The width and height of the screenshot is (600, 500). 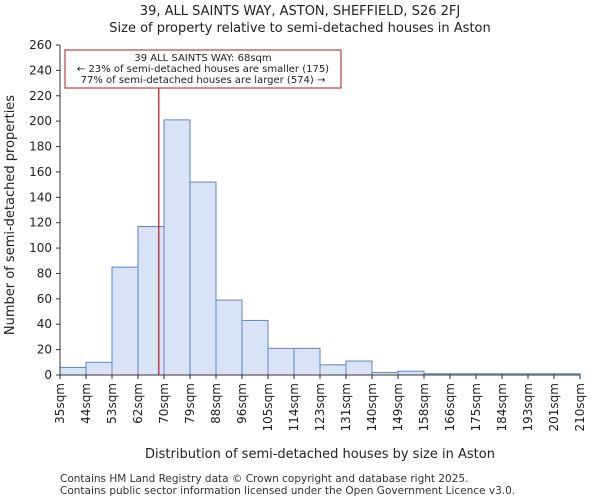 What do you see at coordinates (190, 403) in the screenshot?
I see `x-tick-label: 79sqm` at bounding box center [190, 403].